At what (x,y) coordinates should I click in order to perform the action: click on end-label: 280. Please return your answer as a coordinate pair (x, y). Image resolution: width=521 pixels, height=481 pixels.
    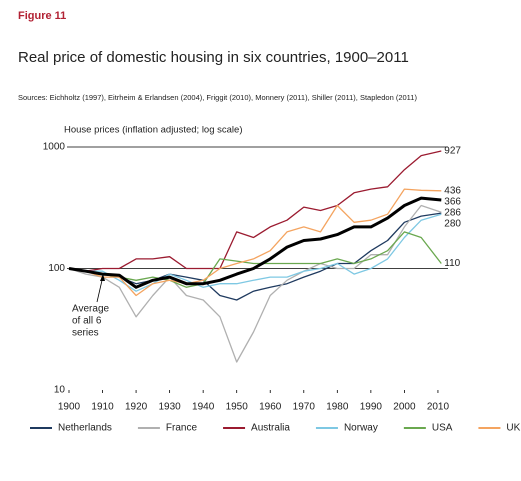
    Looking at the image, I should click on (452, 224).